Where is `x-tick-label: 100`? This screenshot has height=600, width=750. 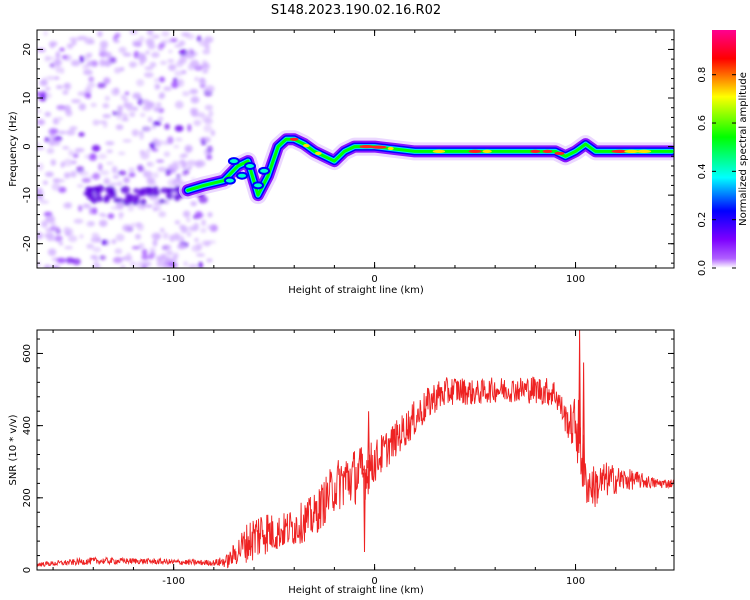
x-tick-label: 100 is located at coordinates (575, 581).